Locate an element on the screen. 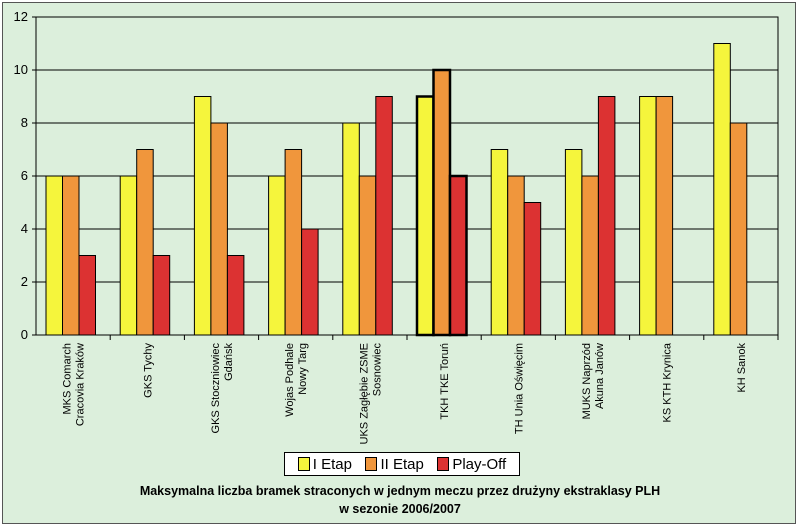  legend-item-ii-etap: II Etap is located at coordinates (394, 464).